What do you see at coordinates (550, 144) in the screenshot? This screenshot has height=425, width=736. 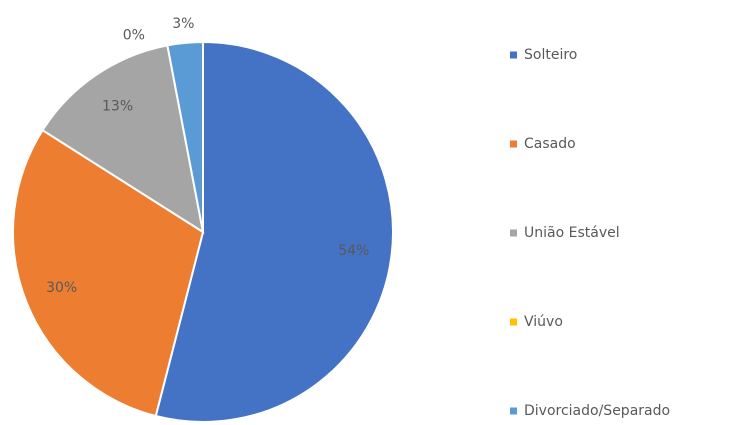 I see `legend-label: Casado` at bounding box center [550, 144].